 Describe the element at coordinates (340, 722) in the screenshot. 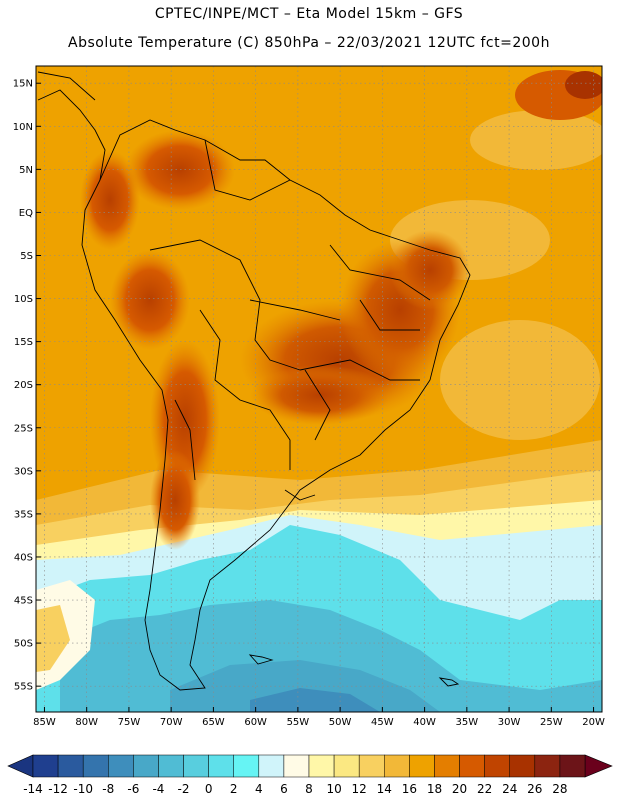

I see `lon-tick-label: 50W` at that location.